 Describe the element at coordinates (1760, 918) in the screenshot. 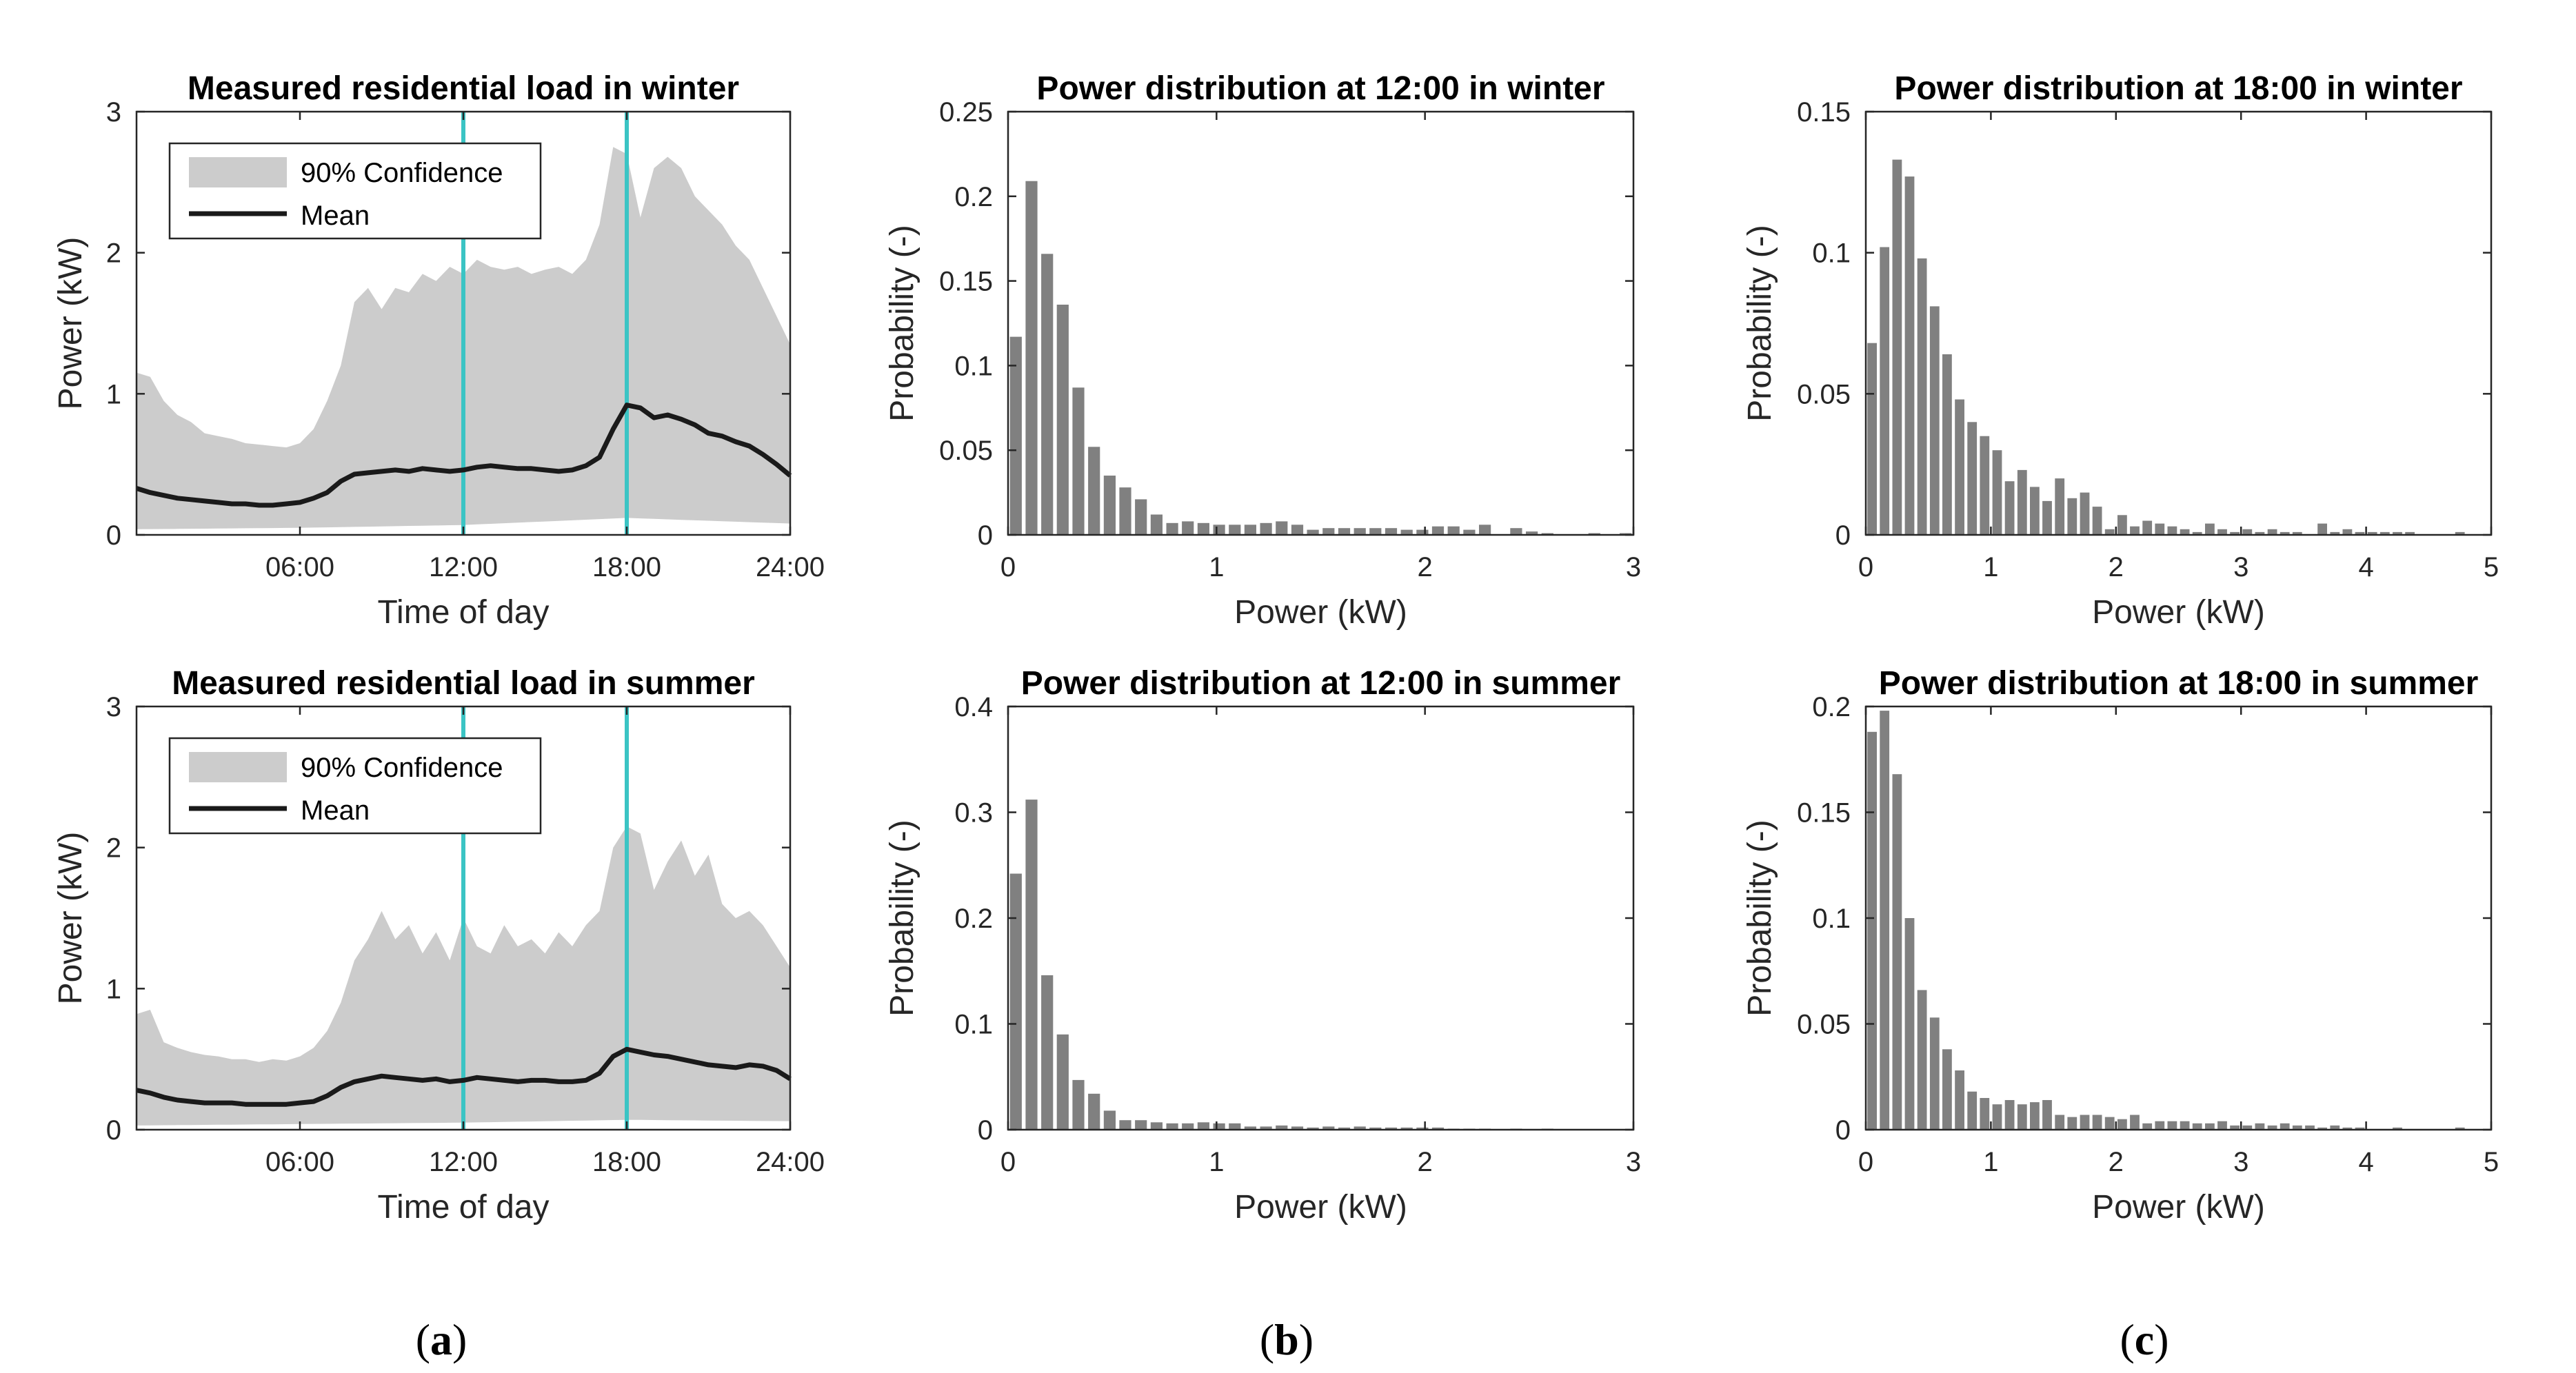

I see `y-axis-label: Probability (-)` at that location.